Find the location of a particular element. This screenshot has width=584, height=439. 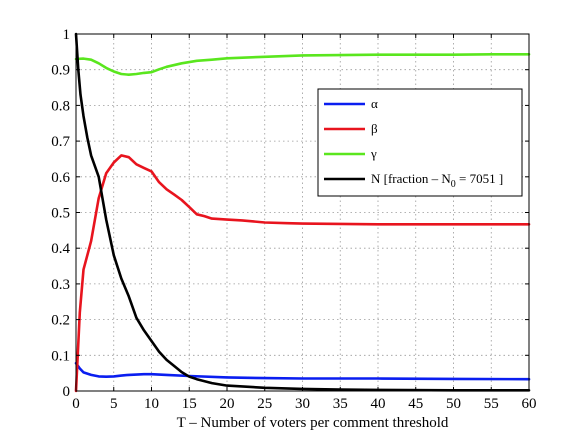

legend-label-2: γ is located at coordinates (373, 153).